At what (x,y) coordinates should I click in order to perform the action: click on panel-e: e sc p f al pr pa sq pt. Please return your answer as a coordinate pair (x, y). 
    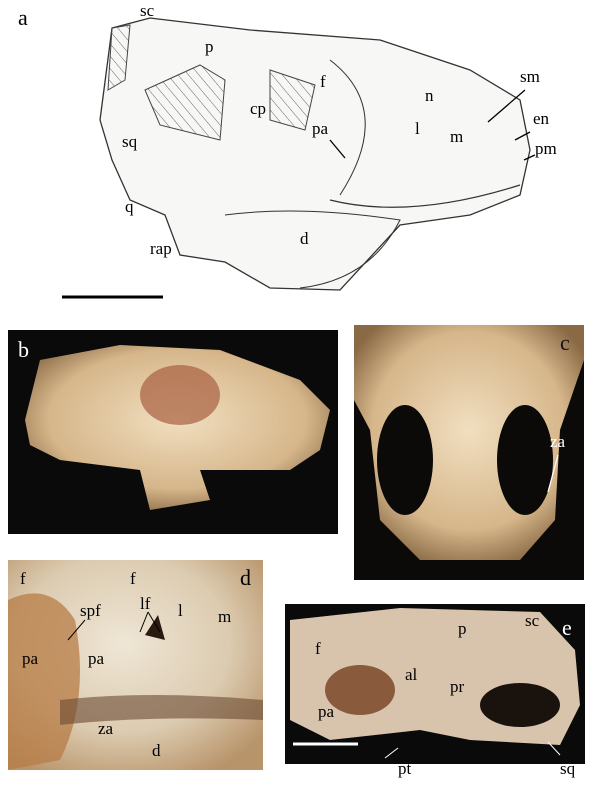
    Looking at the image, I should click on (435, 691).